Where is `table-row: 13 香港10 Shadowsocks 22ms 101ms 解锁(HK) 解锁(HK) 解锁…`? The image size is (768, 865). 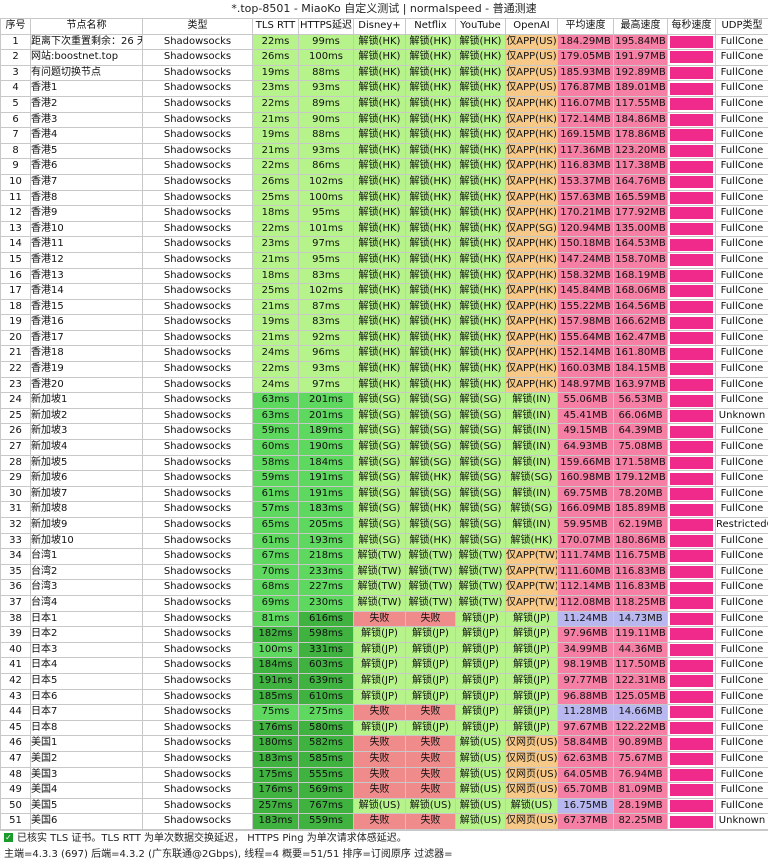 table-row: 13 香港10 Shadowsocks 22ms 101ms 解锁(HK) 解锁(HK) 解锁… is located at coordinates (384, 229).